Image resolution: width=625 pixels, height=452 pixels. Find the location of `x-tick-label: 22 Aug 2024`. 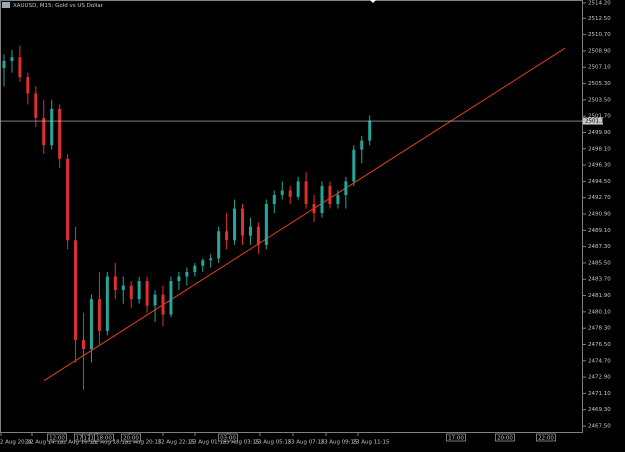

x-tick-label: 22 Aug 2024 is located at coordinates (16, 443).